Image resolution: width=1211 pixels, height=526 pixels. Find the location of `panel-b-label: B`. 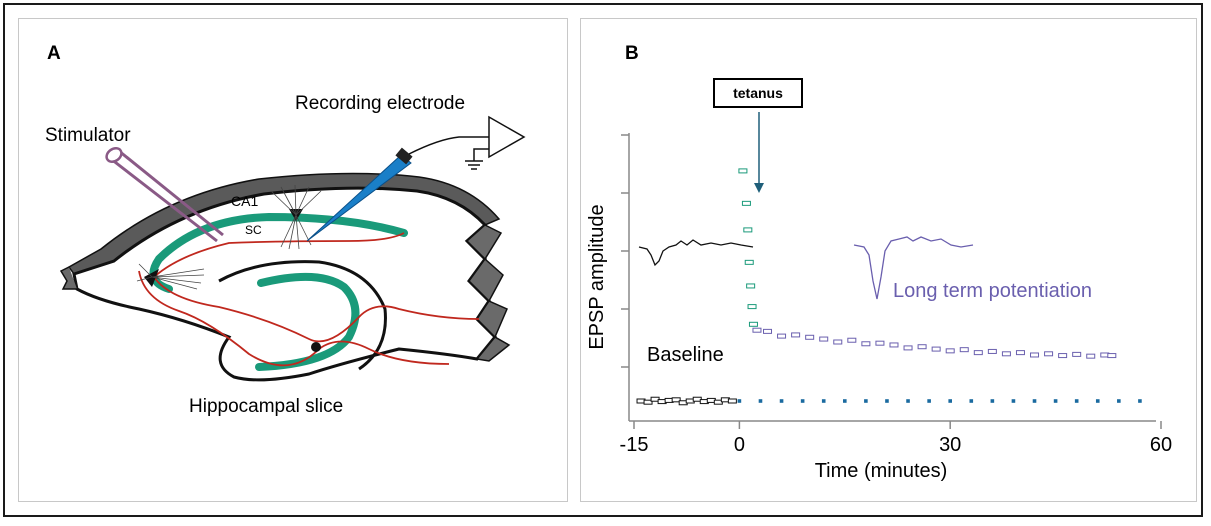

panel-b-label: B is located at coordinates (632, 53).